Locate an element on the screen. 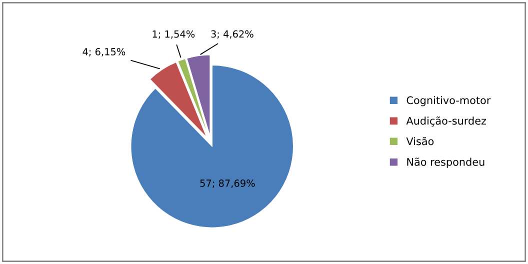 This screenshot has height=264, width=528. legend-label: Visão is located at coordinates (420, 141).